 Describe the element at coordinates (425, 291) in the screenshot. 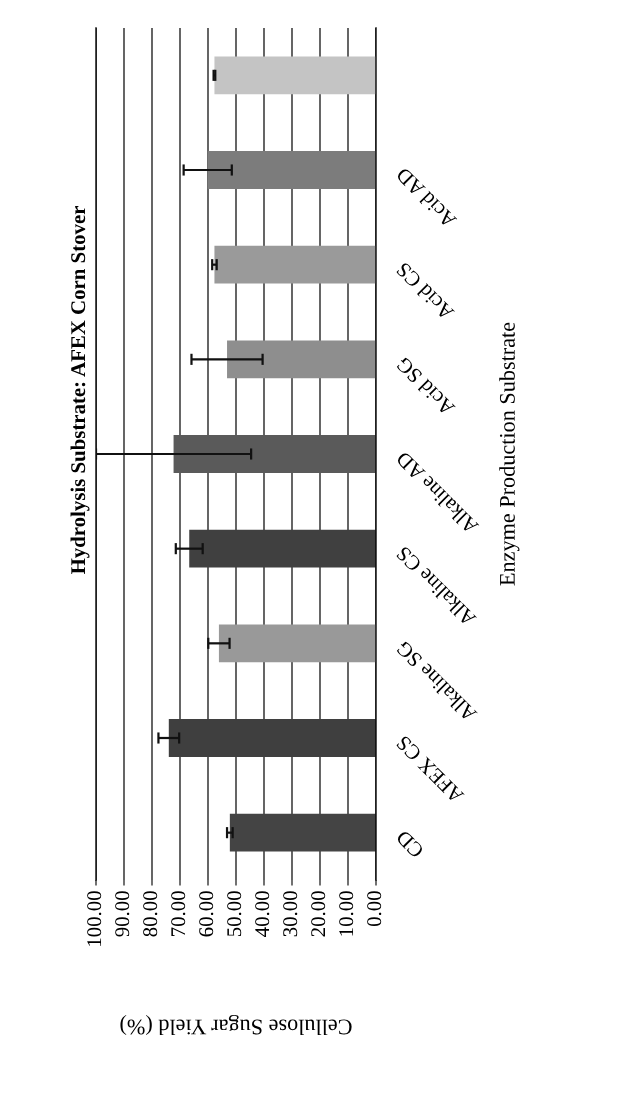

I see `y-tick-label: Acid CS` at that location.